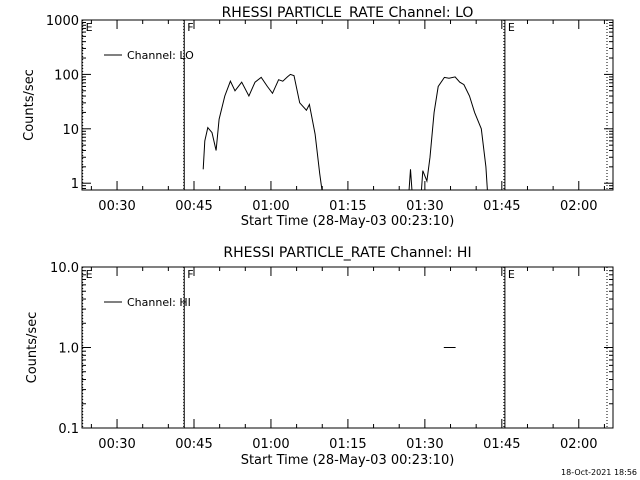 The height and width of the screenshot is (480, 640). Describe the element at coordinates (159, 302) in the screenshot. I see `legend-label: Channel: HI` at that location.